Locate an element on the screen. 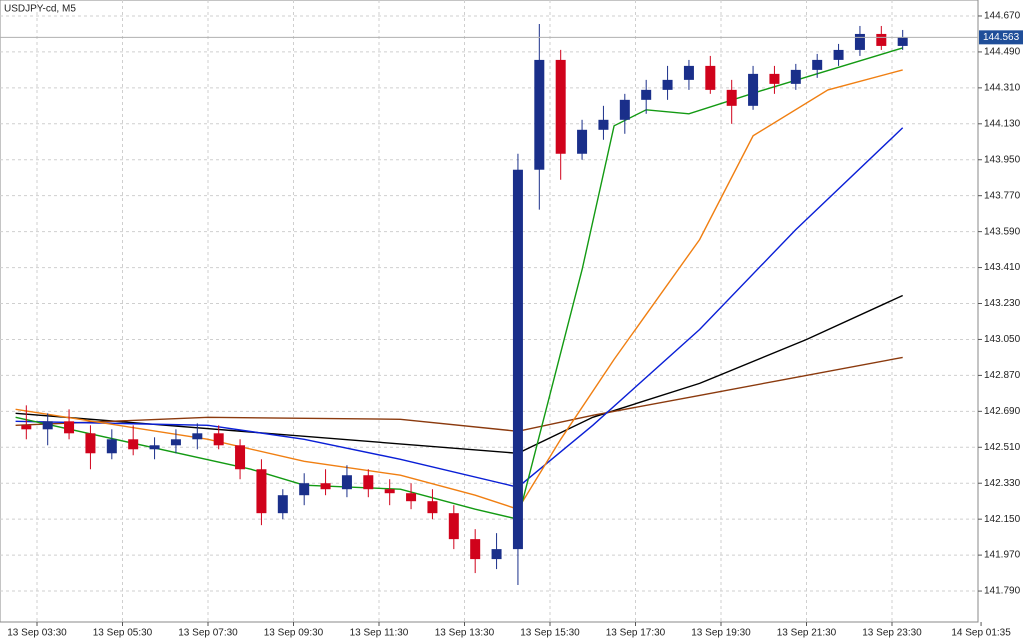 The height and width of the screenshot is (642, 1024). y-tick-label: 142.150 is located at coordinates (1002, 519).